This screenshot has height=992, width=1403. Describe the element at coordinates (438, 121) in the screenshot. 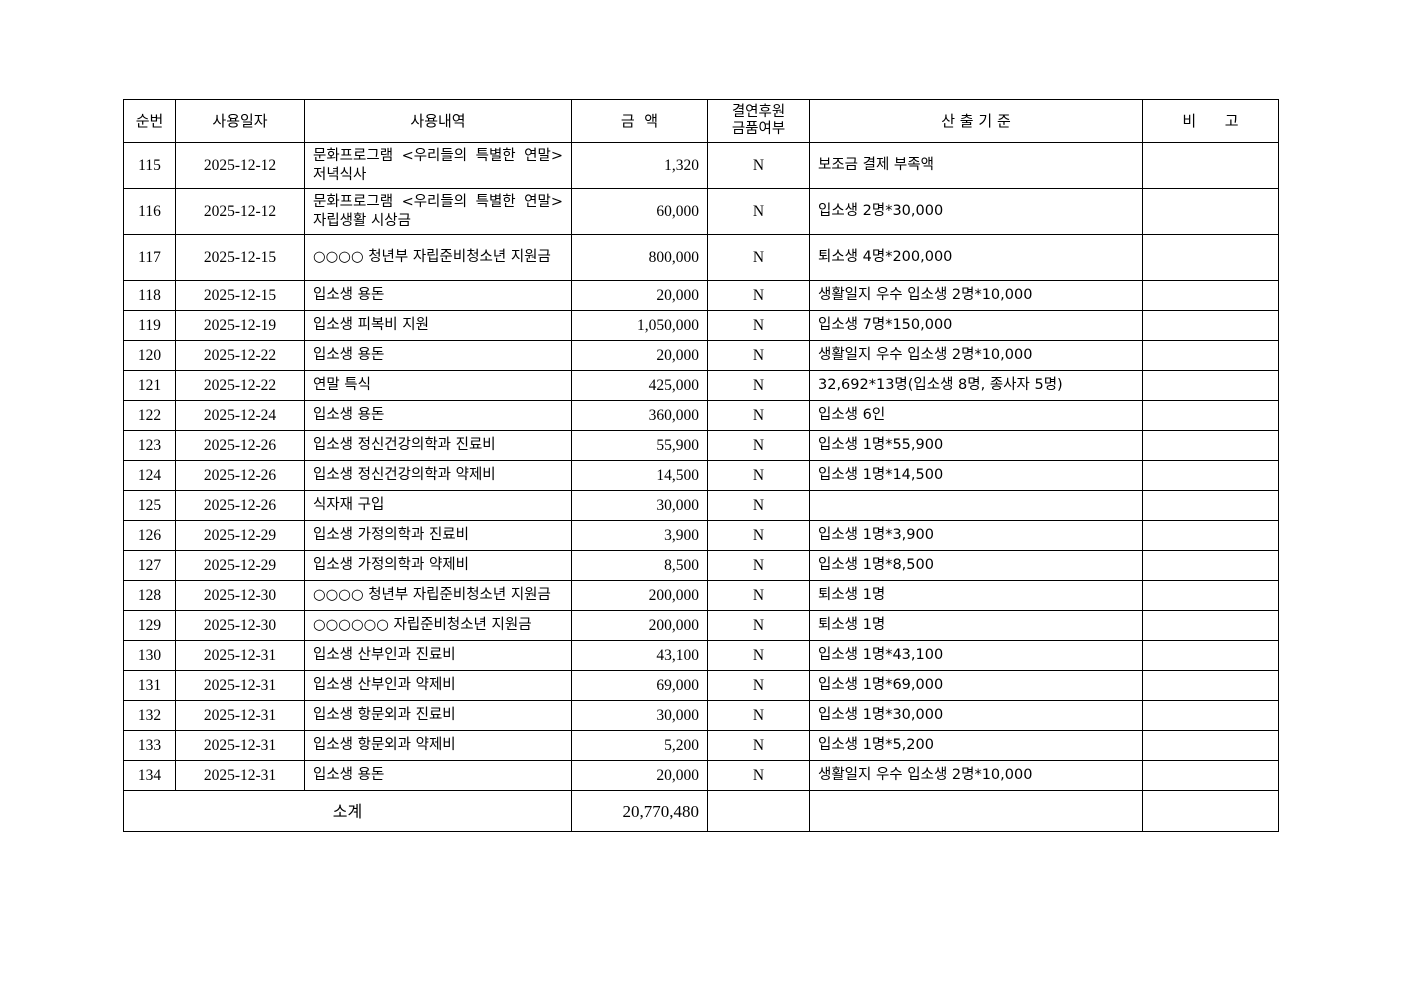

I see `header-desc: 사용내역` at that location.